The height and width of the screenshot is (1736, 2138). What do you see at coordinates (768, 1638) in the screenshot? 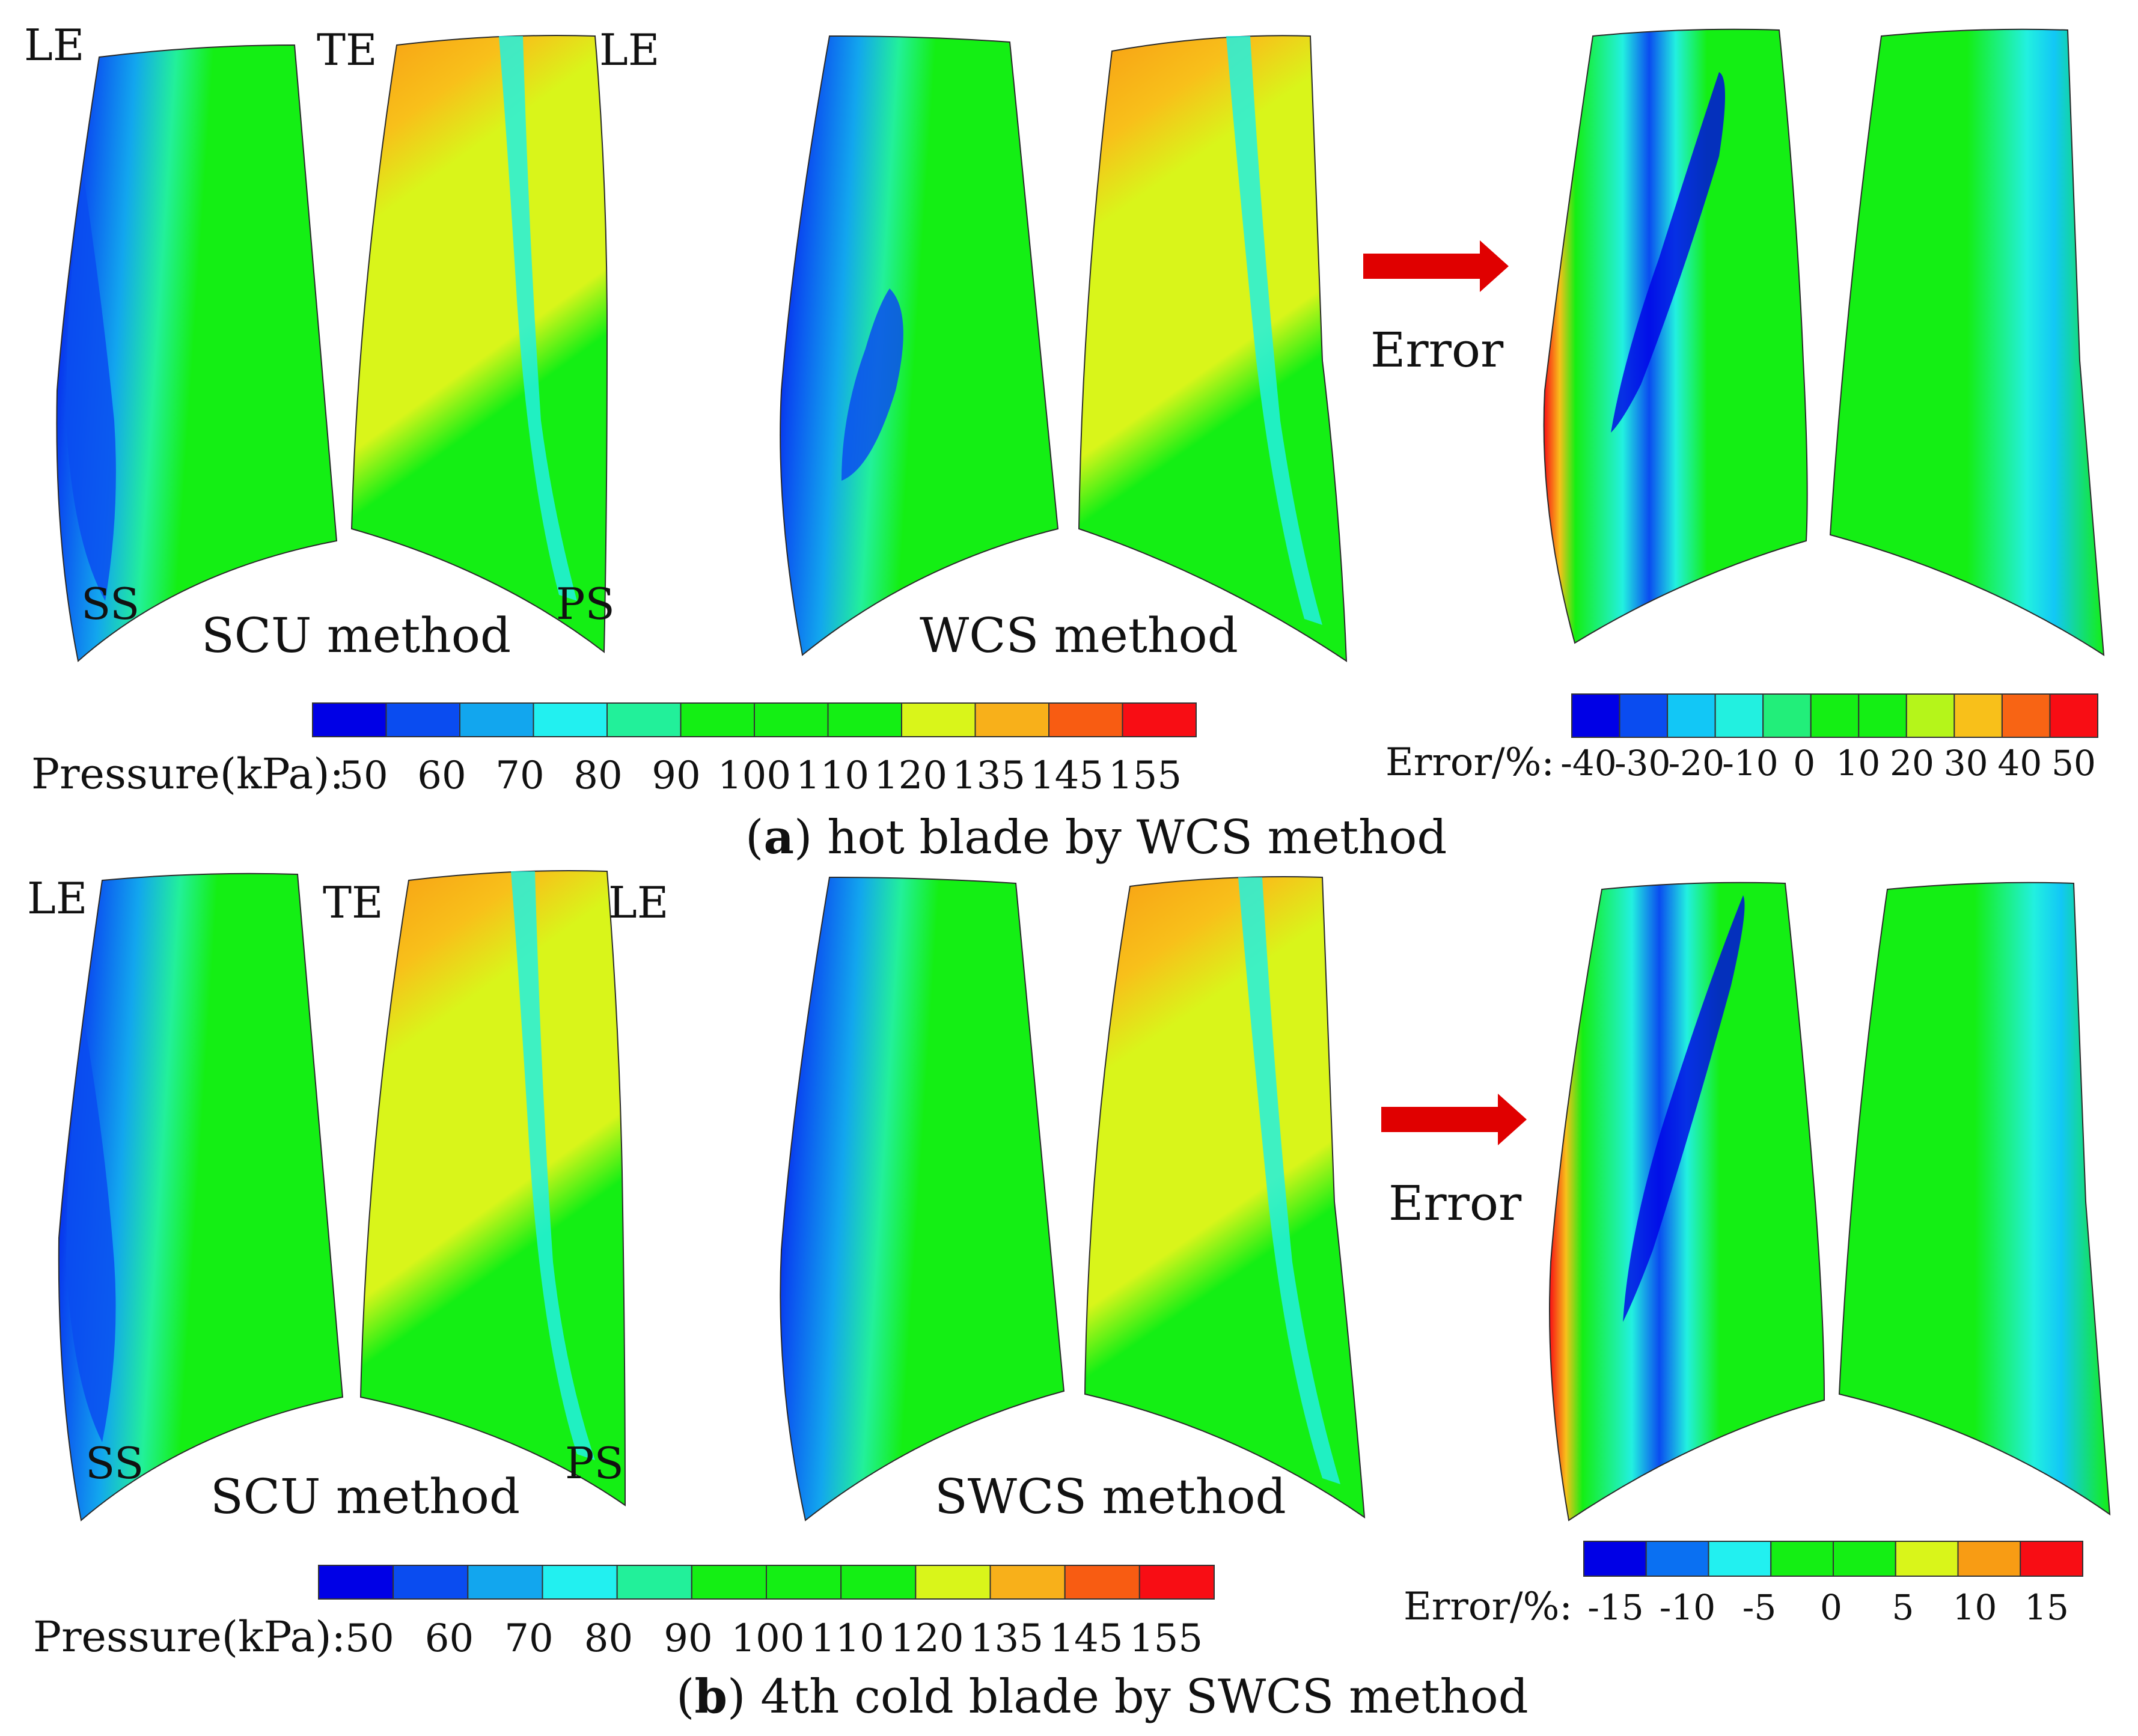
I see `pressure-b-tick-label: 100` at bounding box center [768, 1638].